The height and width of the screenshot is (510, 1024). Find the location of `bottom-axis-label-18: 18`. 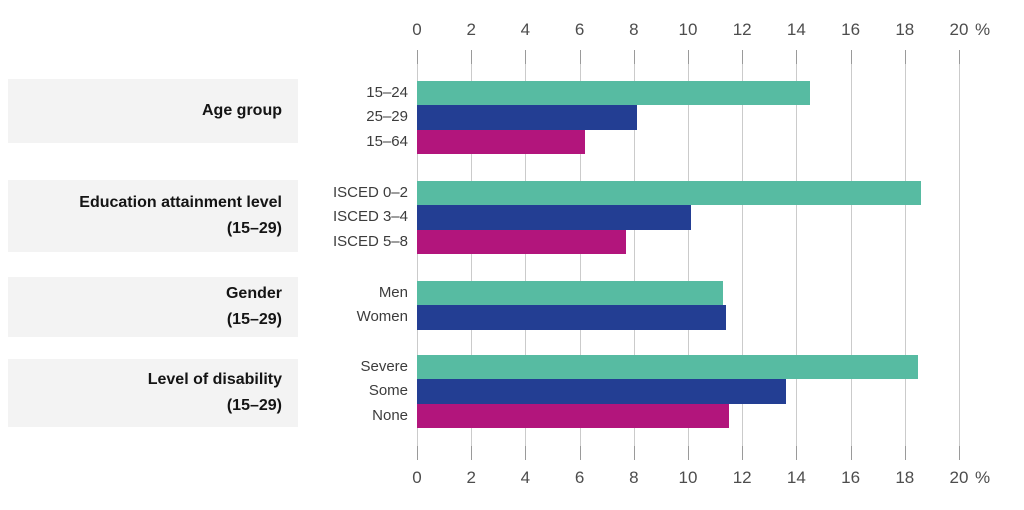

bottom-axis-label-18: 18 is located at coordinates (905, 477).